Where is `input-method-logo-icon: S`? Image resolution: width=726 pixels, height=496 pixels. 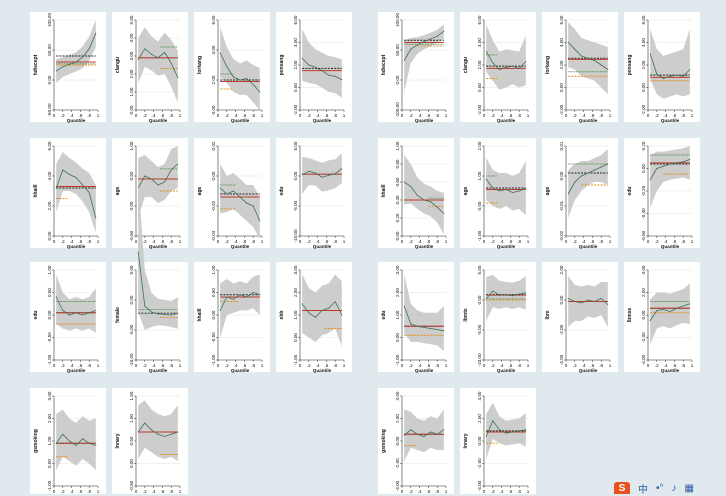
input-method-logo-icon: S is located at coordinates (622, 488).